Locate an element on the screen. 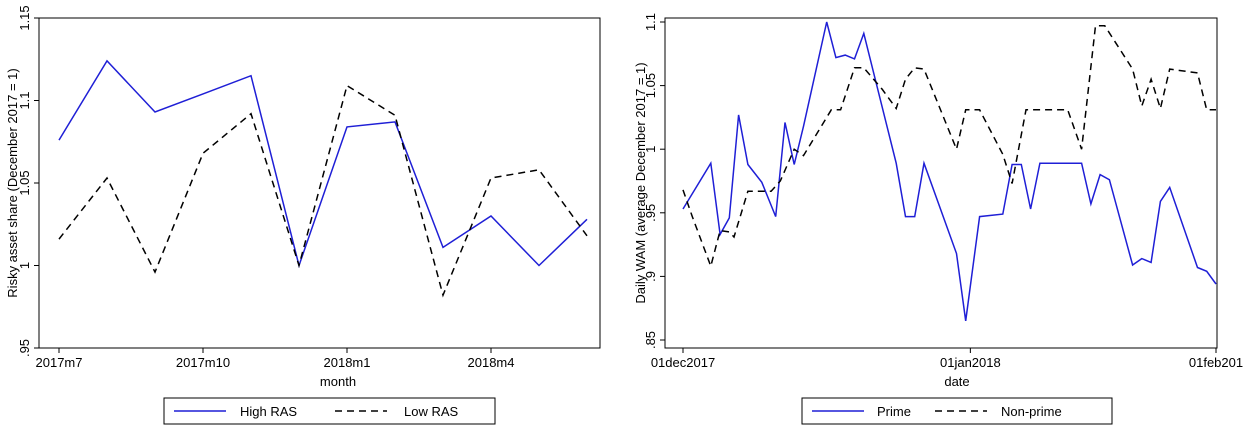 This screenshot has height=428, width=1254. legend-label-prime: Prime is located at coordinates (894, 411).